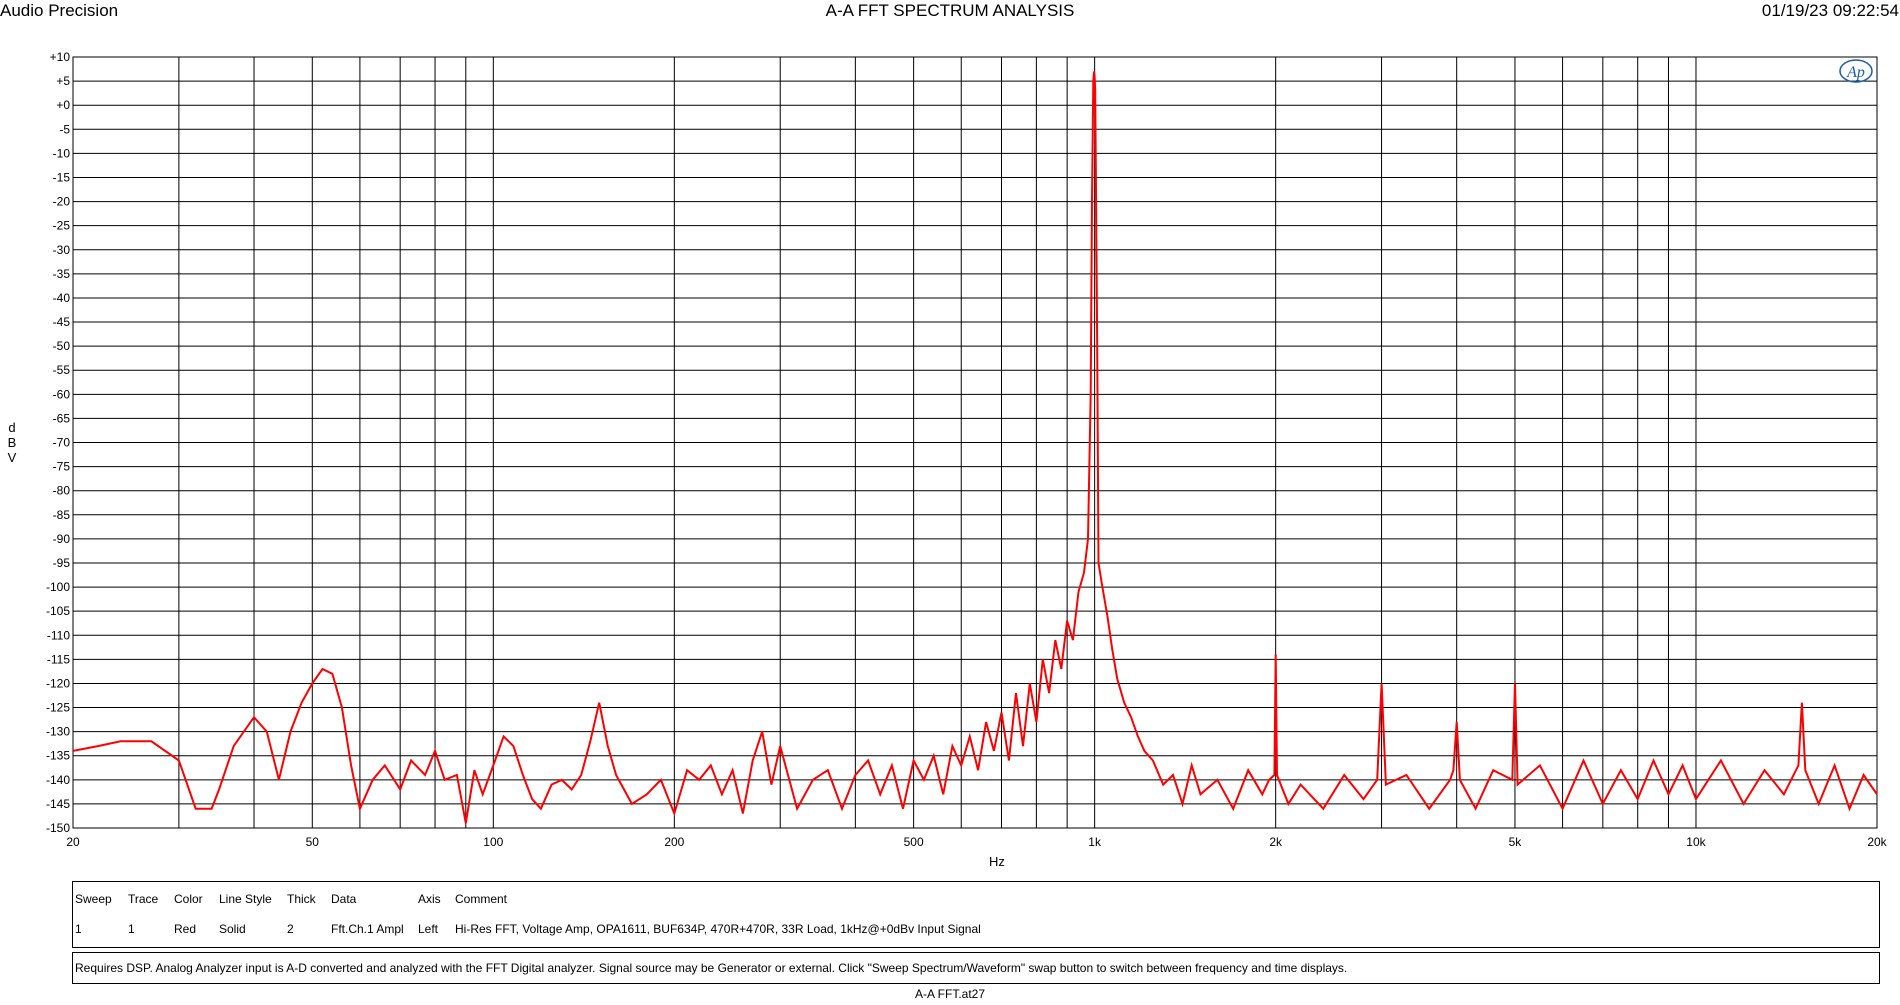  Describe the element at coordinates (58, 635) in the screenshot. I see `y-tick-label: -110` at that location.